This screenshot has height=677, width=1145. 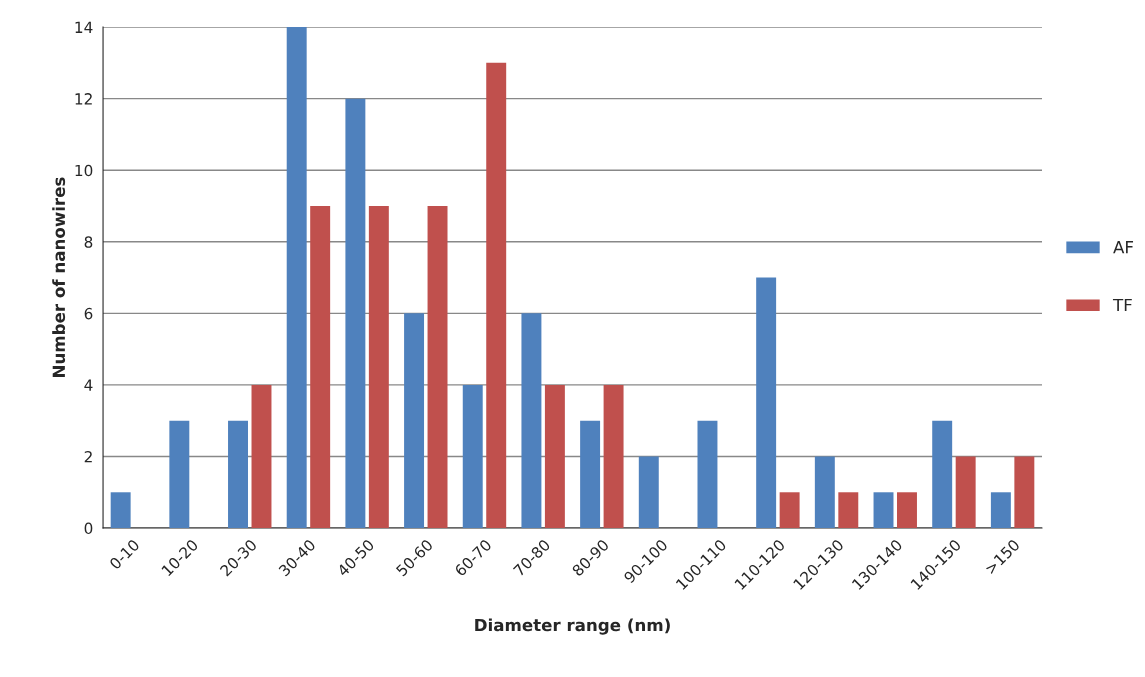 I want to click on y-tick-label: 8, so click(x=88, y=242).